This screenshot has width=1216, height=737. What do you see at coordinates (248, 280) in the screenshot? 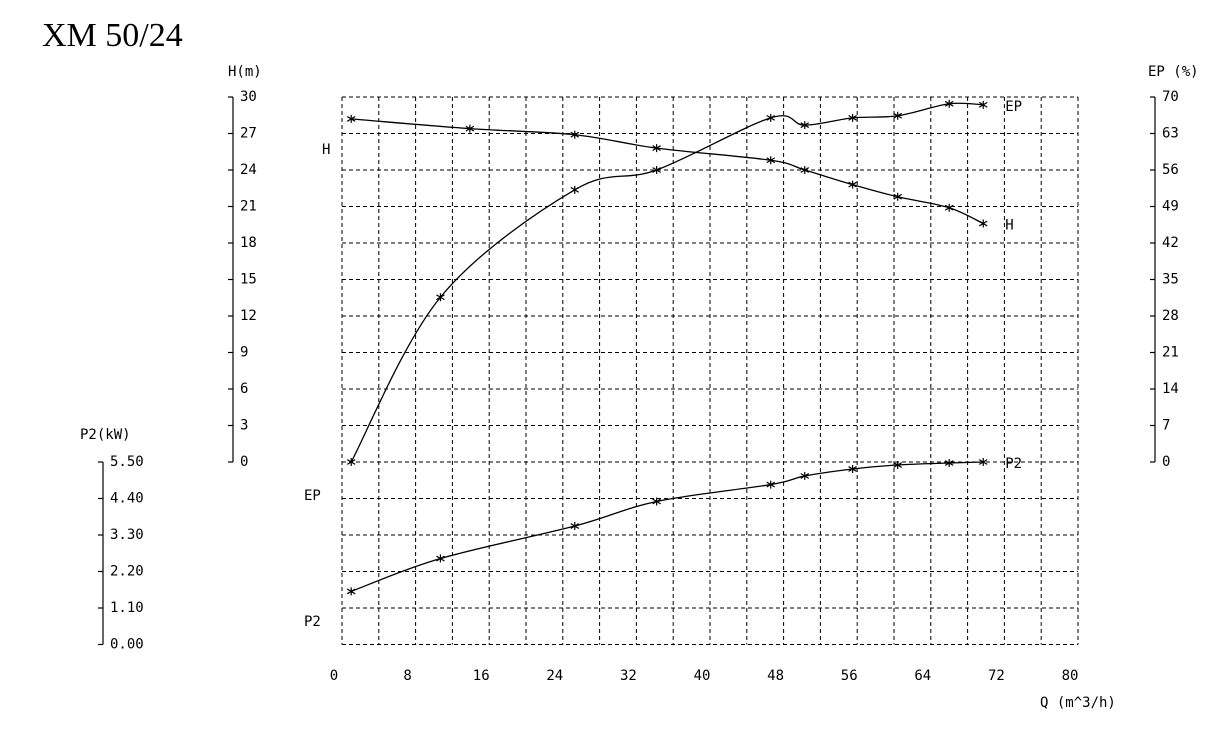
I see `y-tick-label: 15` at bounding box center [248, 280].